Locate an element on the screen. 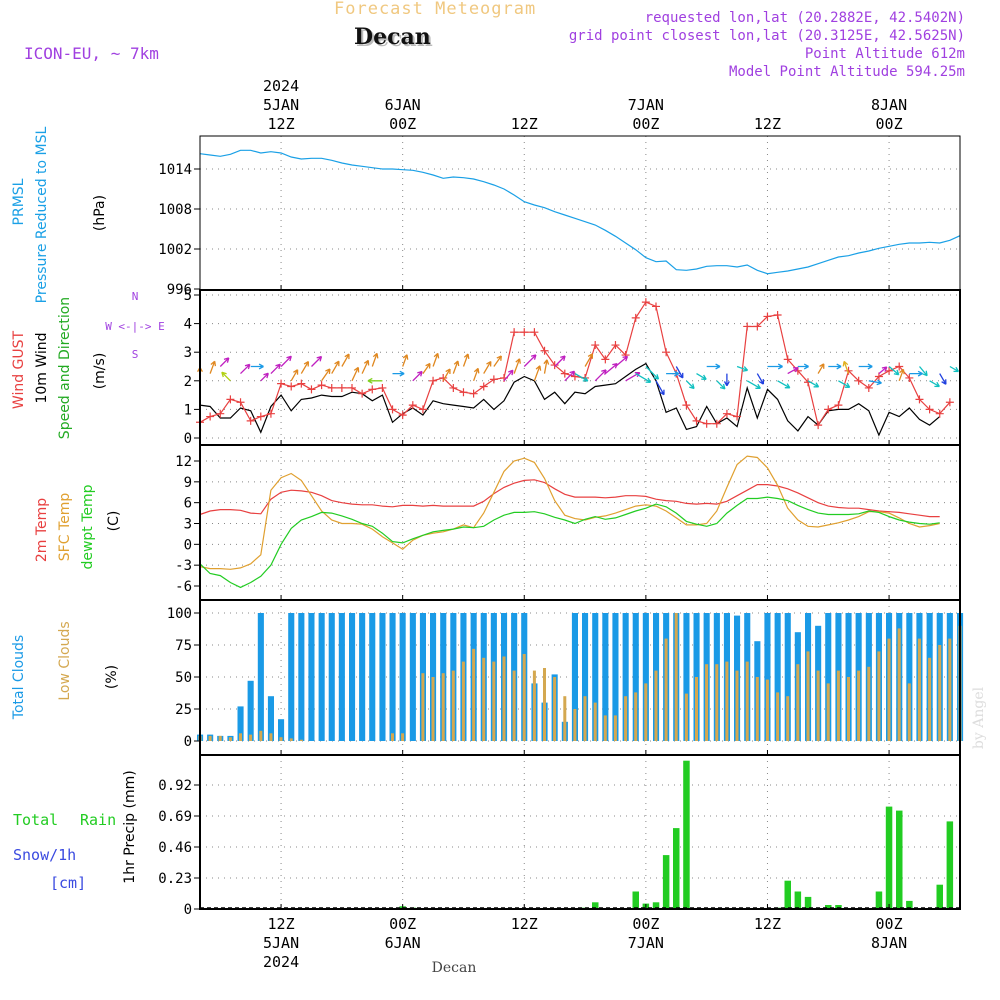  bottom-time-label: 6JAN is located at coordinates (403, 943).